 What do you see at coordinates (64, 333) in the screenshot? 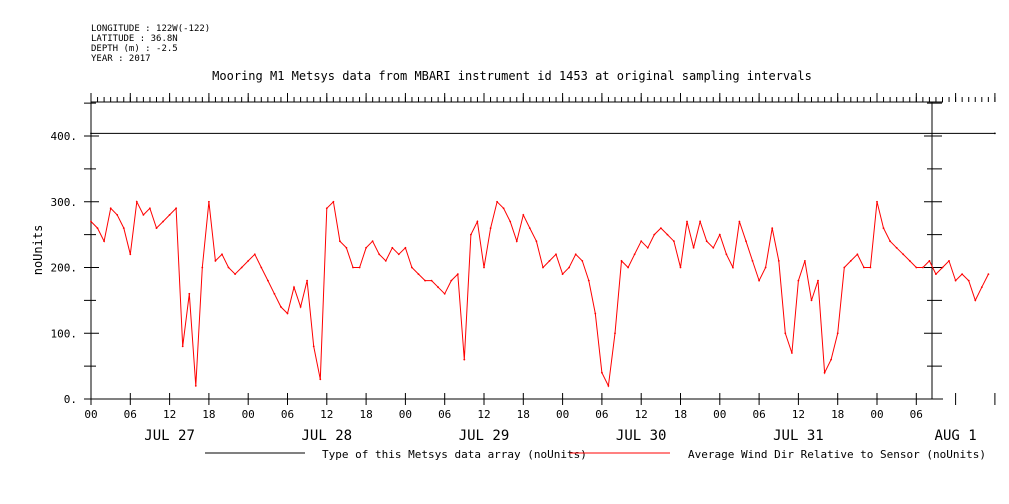
I see `y-tick-label: 100.` at bounding box center [64, 333].